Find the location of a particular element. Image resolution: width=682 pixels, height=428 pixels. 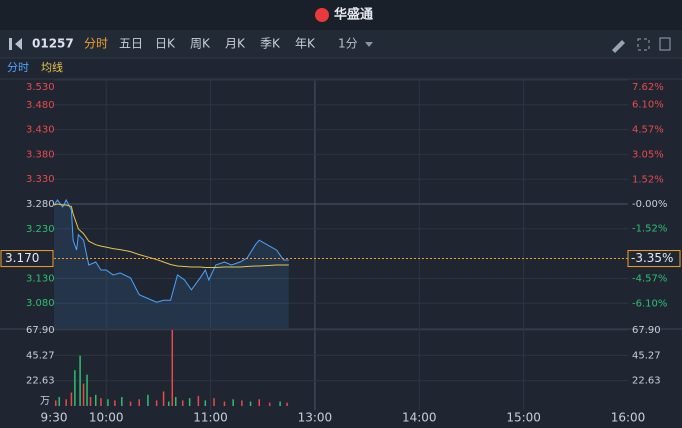

toolbar is located at coordinates (341, 44).